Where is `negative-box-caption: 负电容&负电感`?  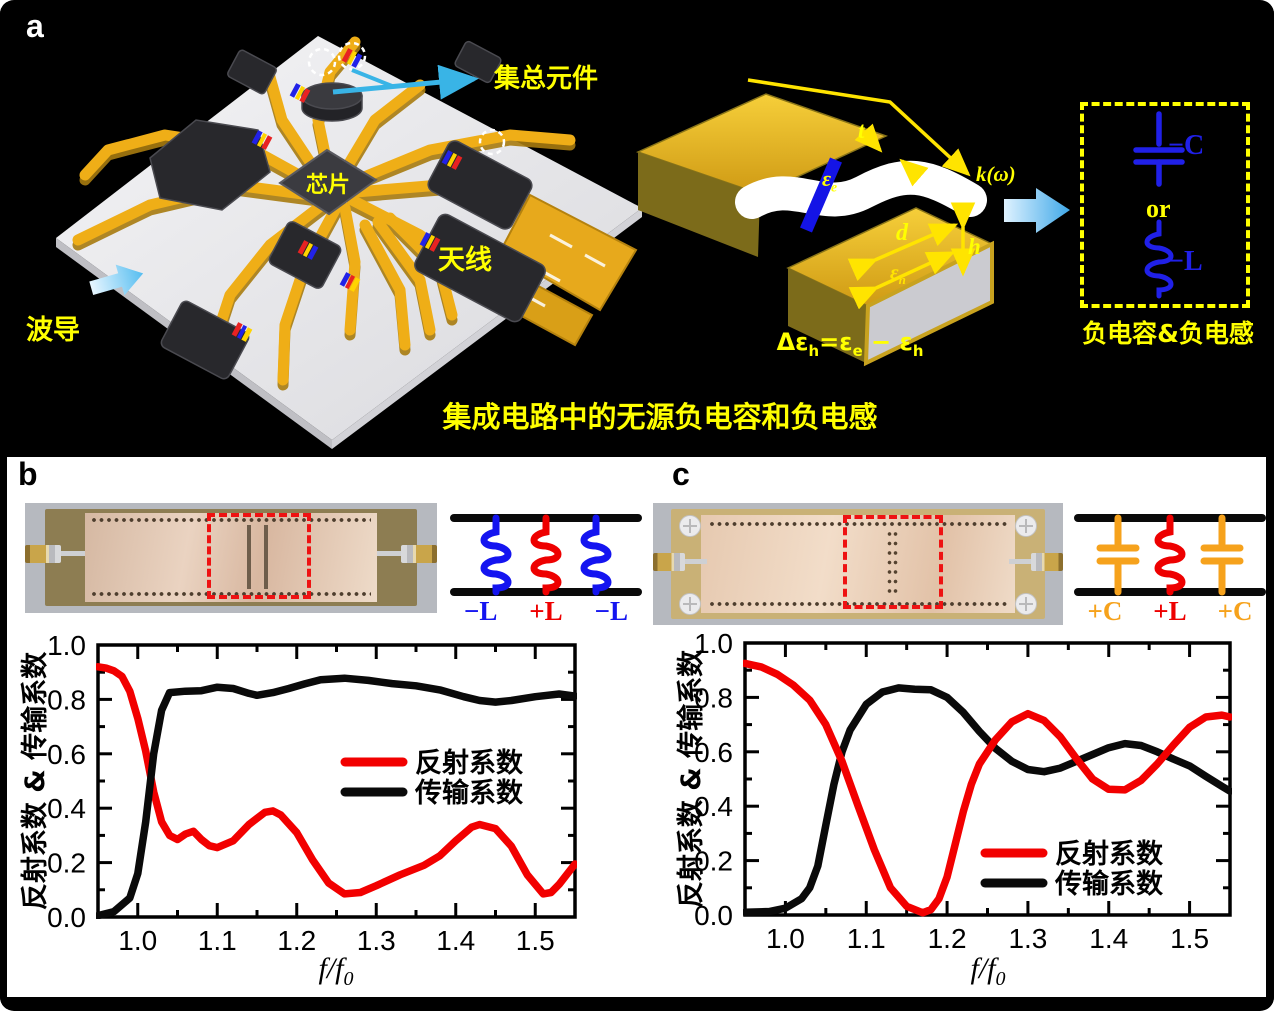
negative-box-caption: 负电容&负电感 is located at coordinates (1168, 333).